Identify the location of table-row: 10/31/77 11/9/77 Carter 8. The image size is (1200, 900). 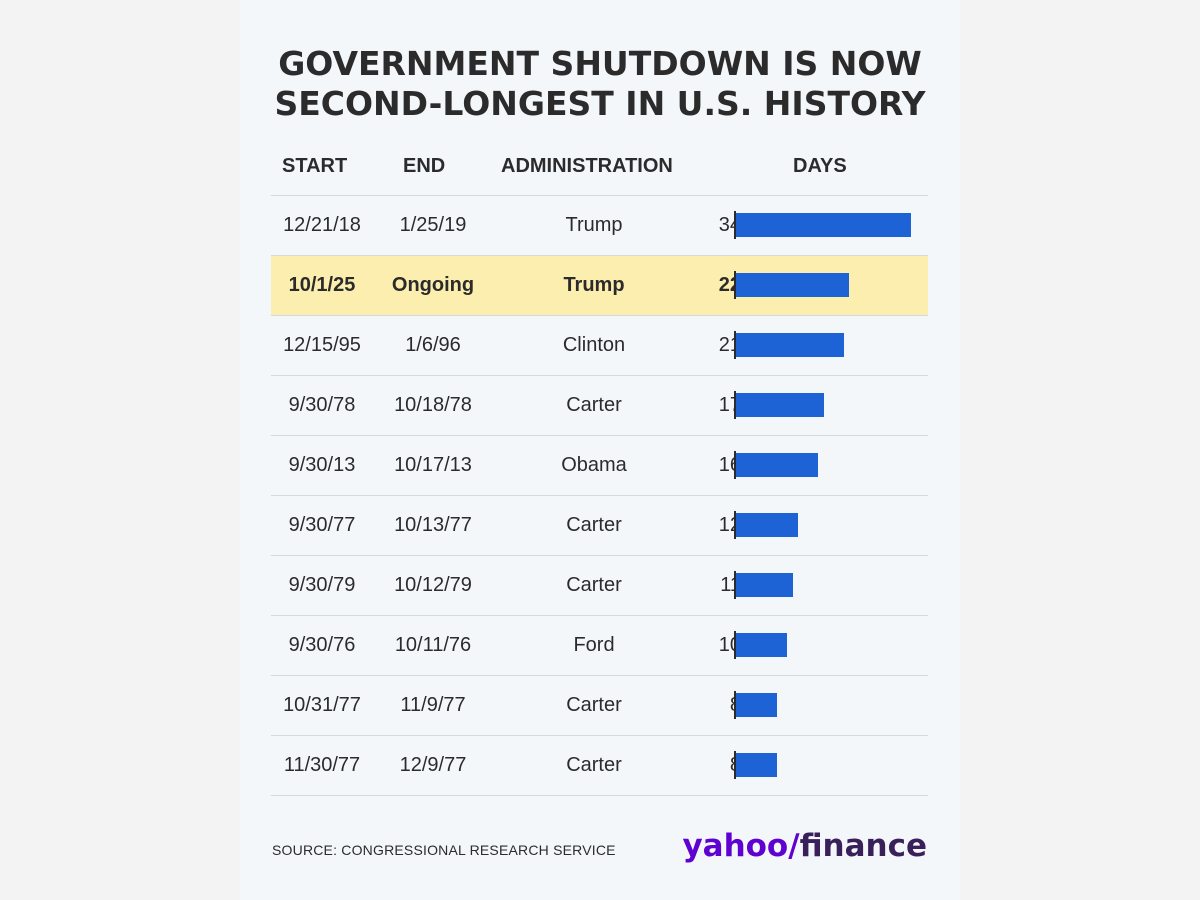
(599, 705).